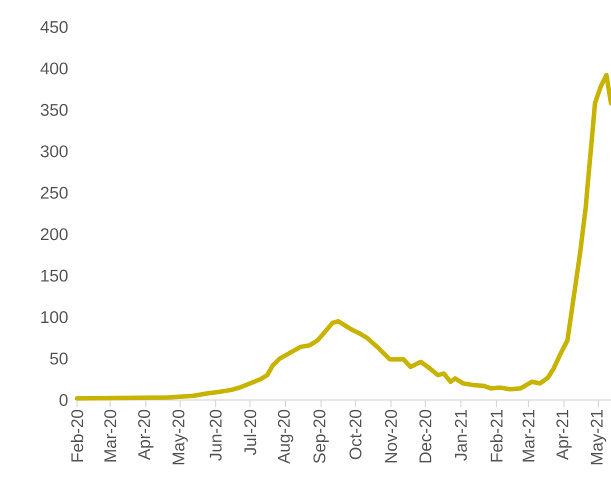  Describe the element at coordinates (54, 317) in the screenshot. I see `y-tick-label: 100` at that location.